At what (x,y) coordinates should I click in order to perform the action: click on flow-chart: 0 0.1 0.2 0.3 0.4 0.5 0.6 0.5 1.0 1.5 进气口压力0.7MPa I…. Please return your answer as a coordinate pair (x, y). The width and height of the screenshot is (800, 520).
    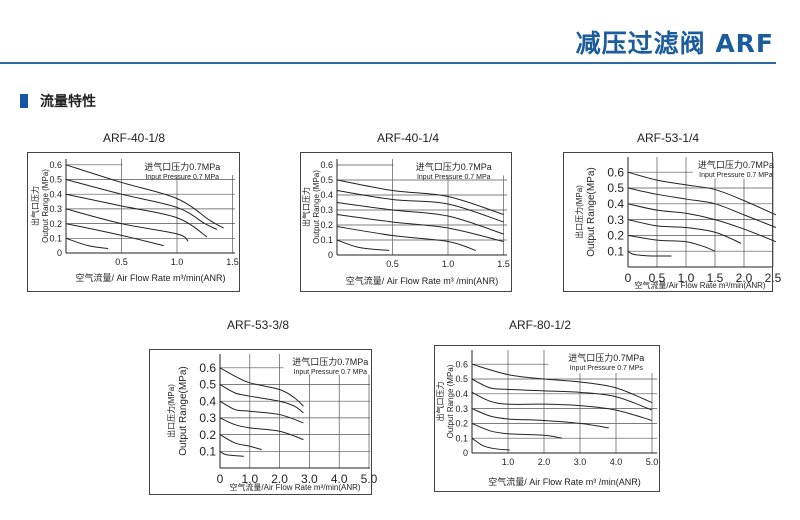
    Looking at the image, I should click on (406, 222).